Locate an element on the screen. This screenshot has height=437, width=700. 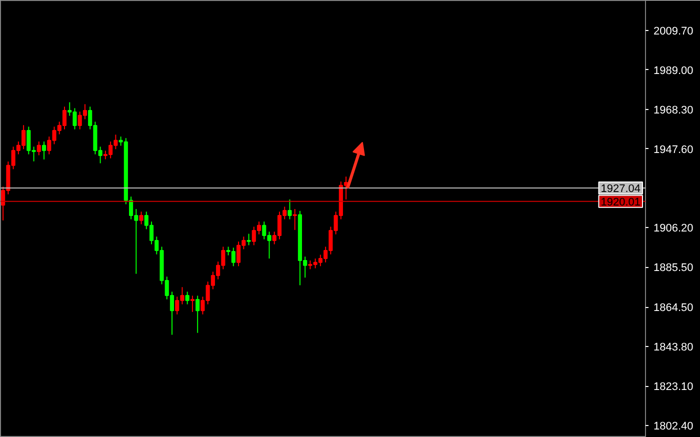
ref-line-label: 1920.01 is located at coordinates (620, 202).